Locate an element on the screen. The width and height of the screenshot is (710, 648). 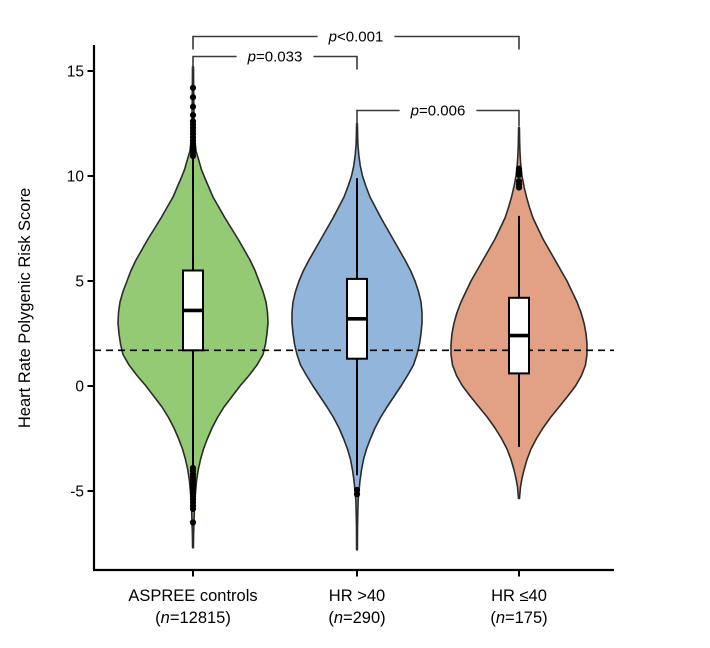
y-tick-label: 5 is located at coordinates (79, 282).